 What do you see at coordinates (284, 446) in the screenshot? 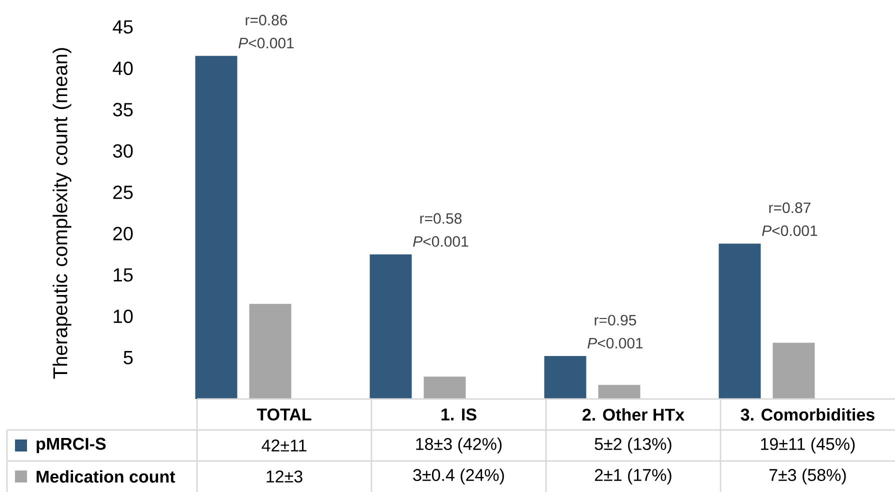
I see `data-label: 42±11` at bounding box center [284, 446].